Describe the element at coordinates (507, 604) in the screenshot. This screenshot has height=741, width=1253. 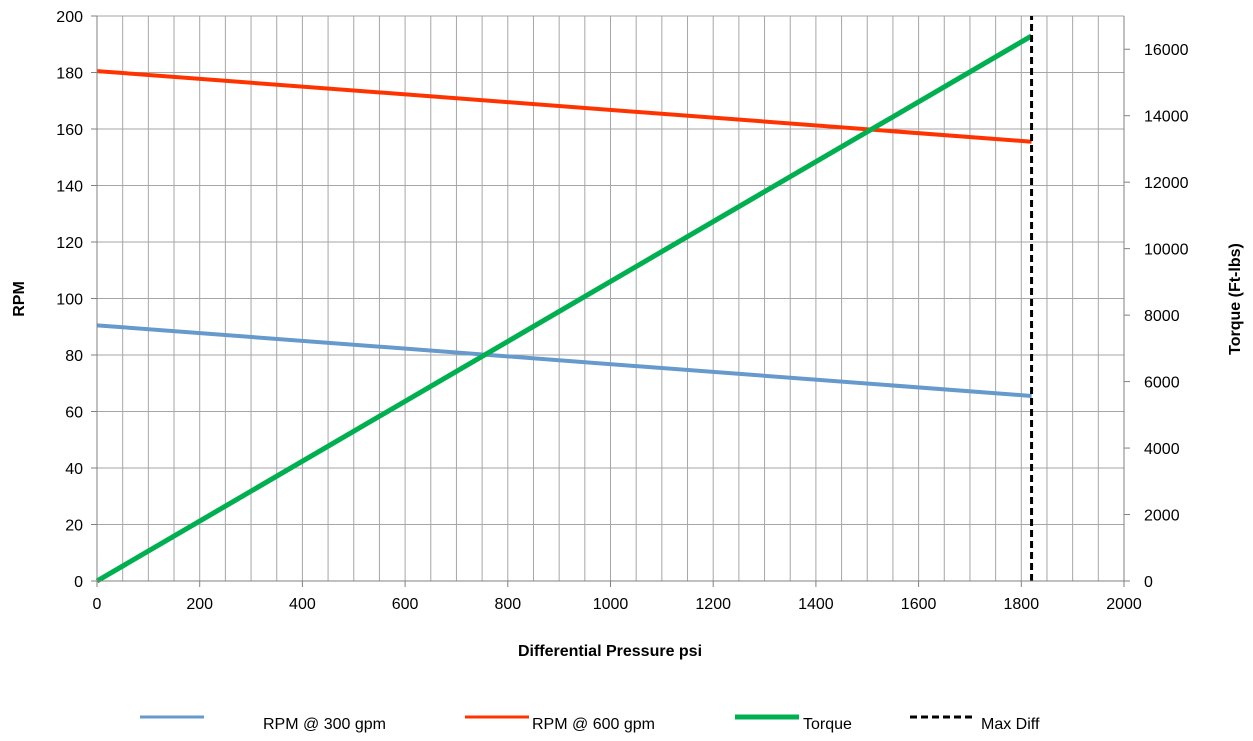
I see `x-tick-label: 800` at that location.